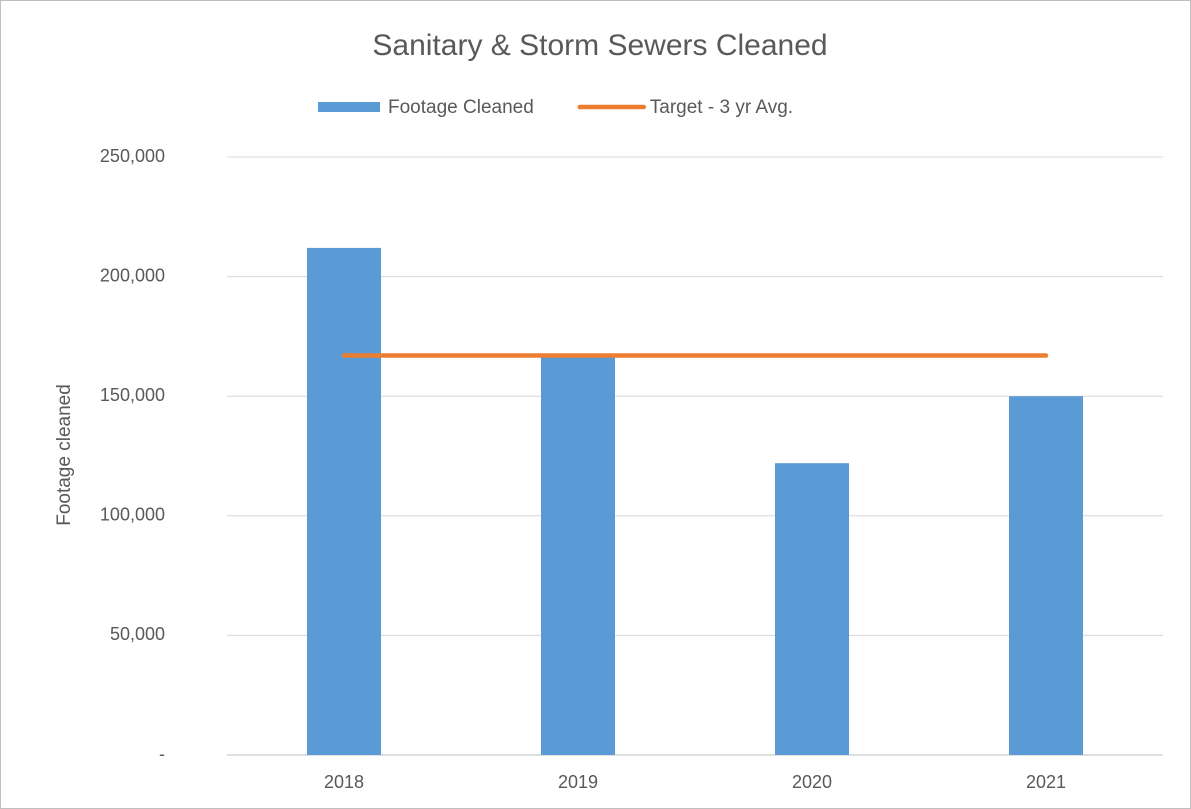  I want to click on x-tick-label: 2021, so click(1046, 782).